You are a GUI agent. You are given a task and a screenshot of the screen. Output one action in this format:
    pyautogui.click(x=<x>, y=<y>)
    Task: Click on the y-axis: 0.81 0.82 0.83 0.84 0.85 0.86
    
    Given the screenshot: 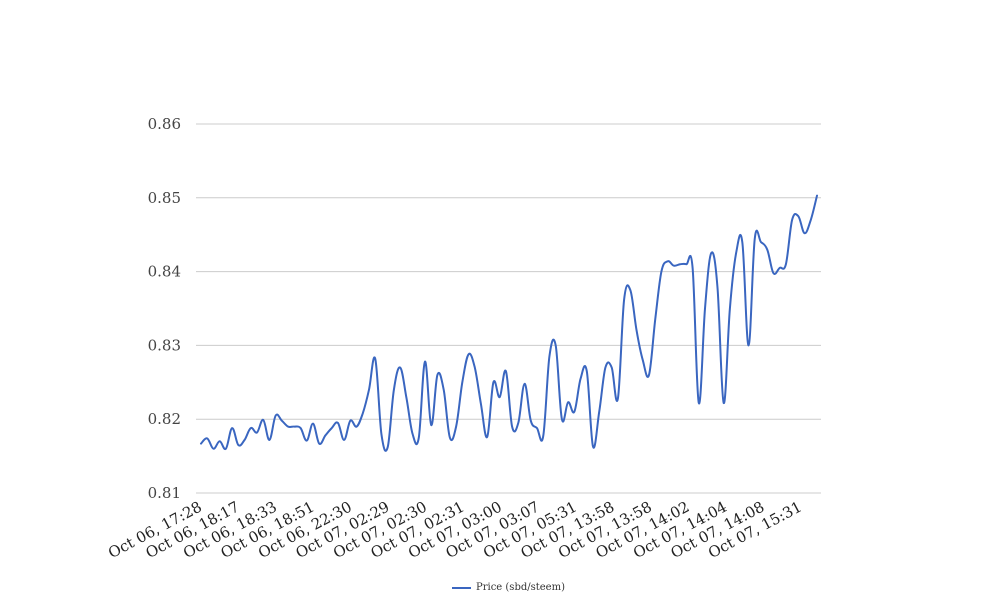 What is the action you would take?
    pyautogui.click(x=164, y=308)
    